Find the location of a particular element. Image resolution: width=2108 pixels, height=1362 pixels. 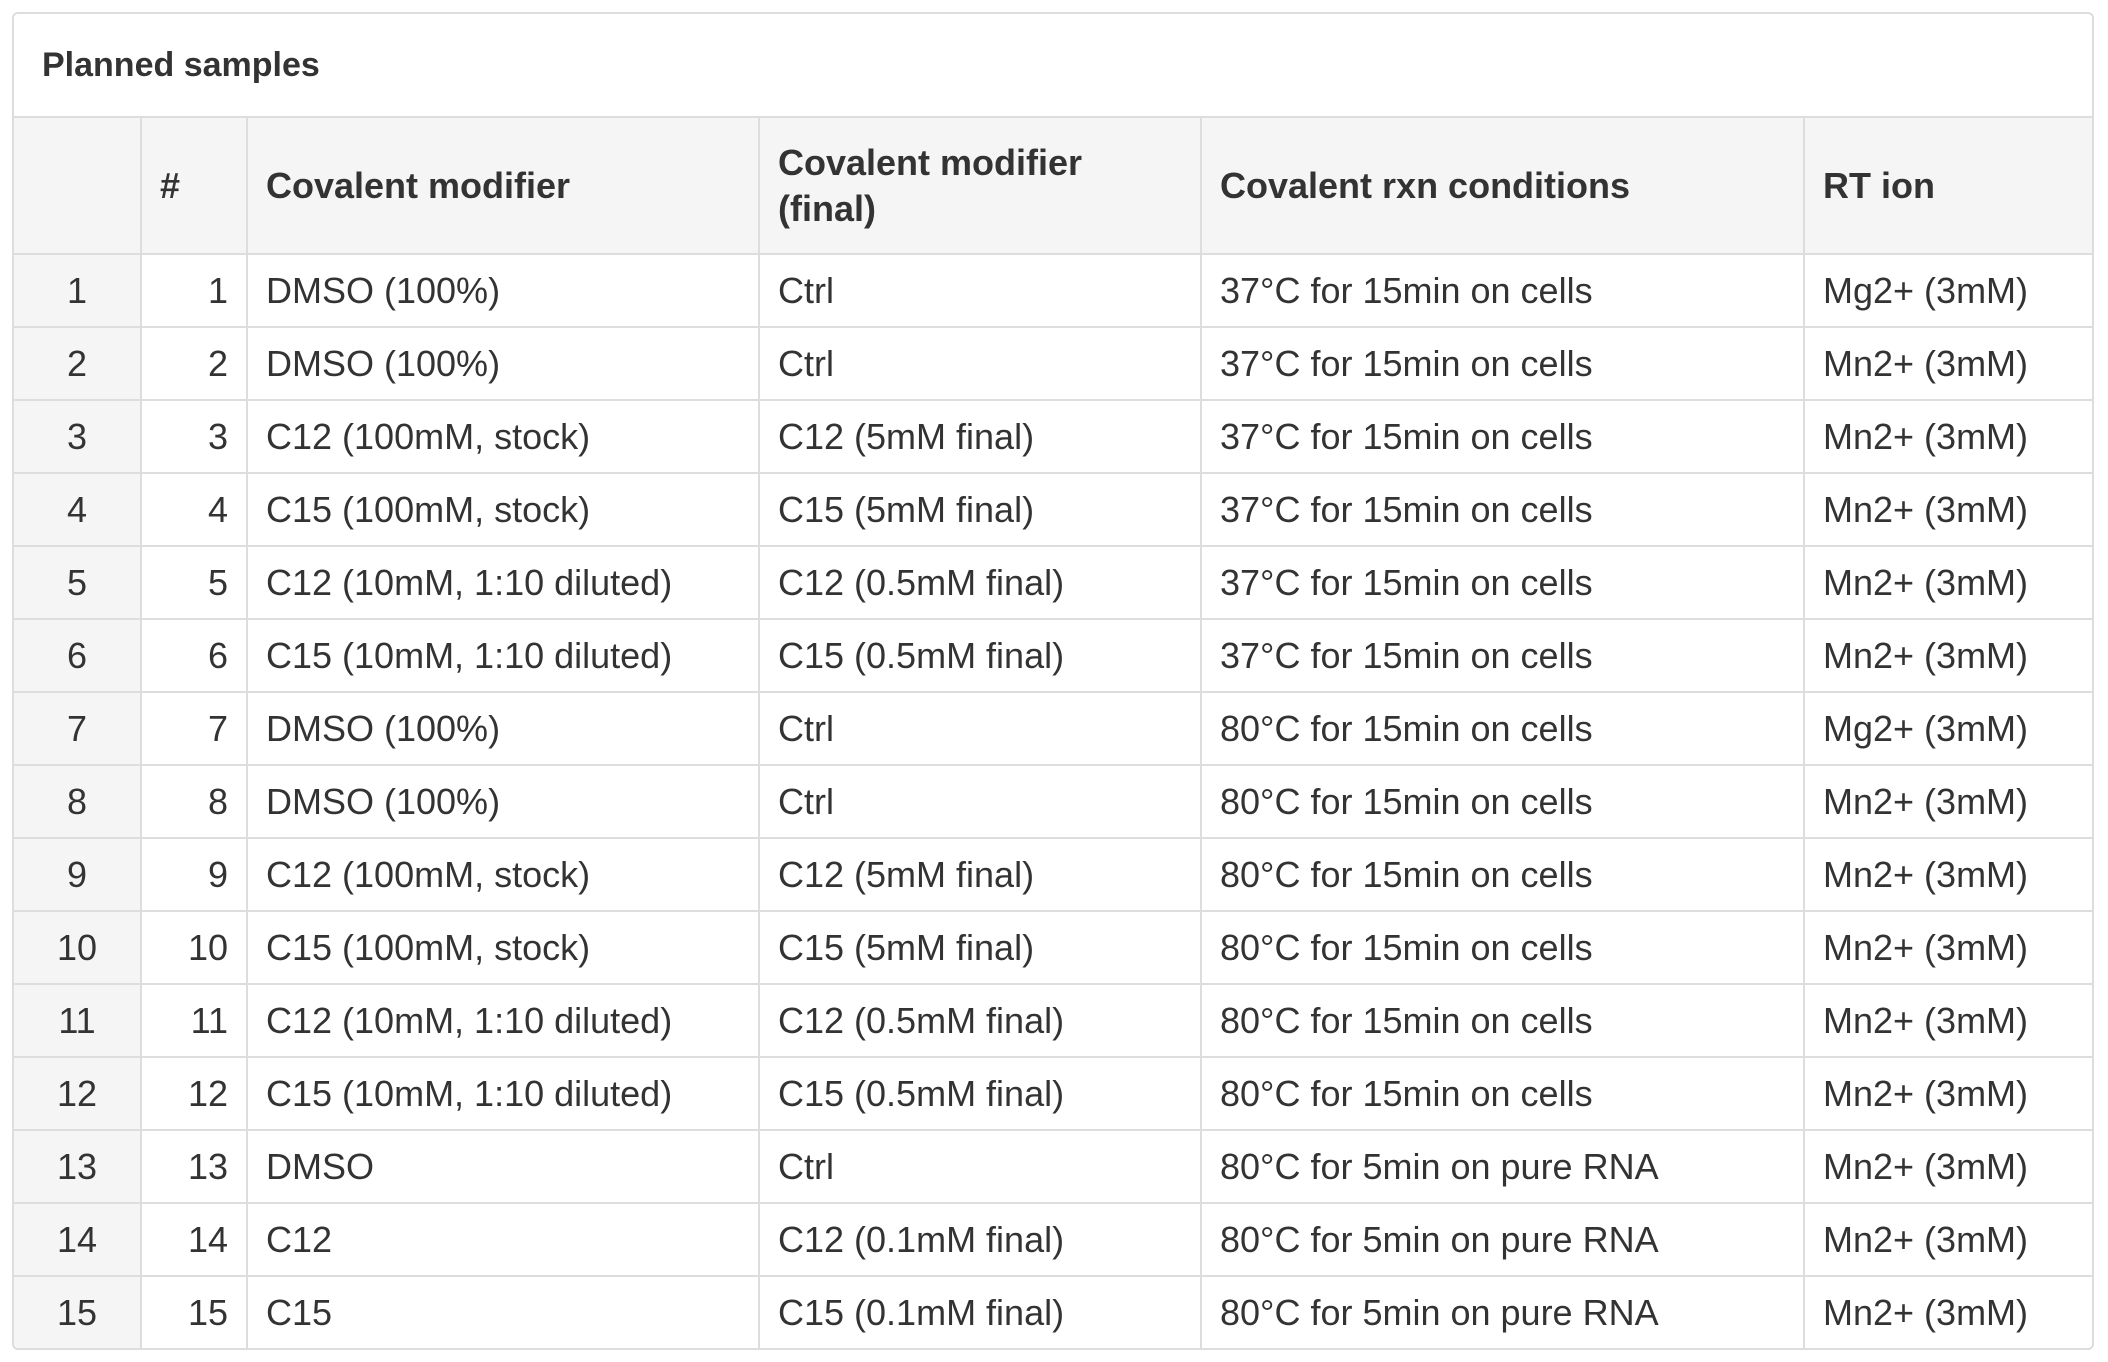

header-rt-ion: RT ion is located at coordinates (1947, 186).